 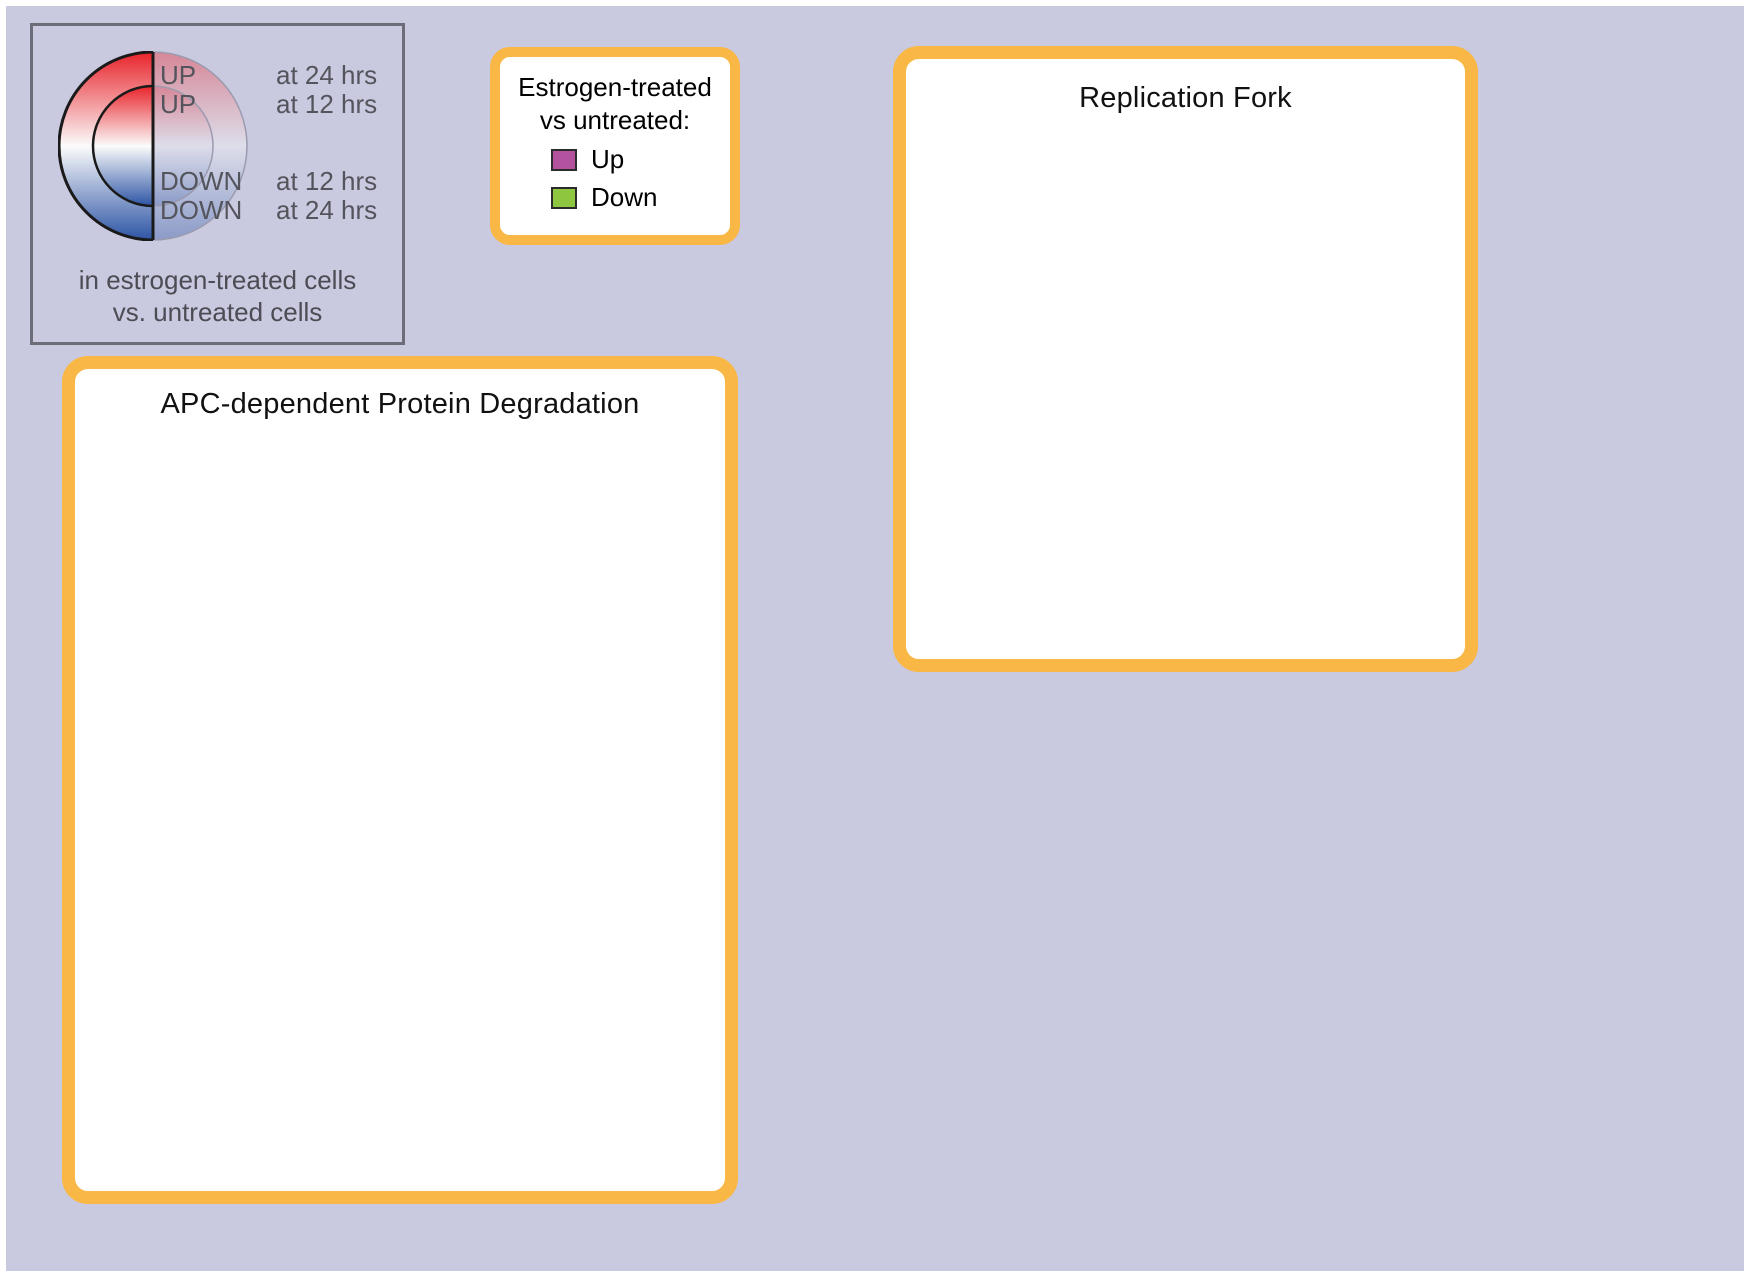 What do you see at coordinates (615, 87) in the screenshot?
I see `updown-legend-title-line1: Estrogen-treated` at bounding box center [615, 87].